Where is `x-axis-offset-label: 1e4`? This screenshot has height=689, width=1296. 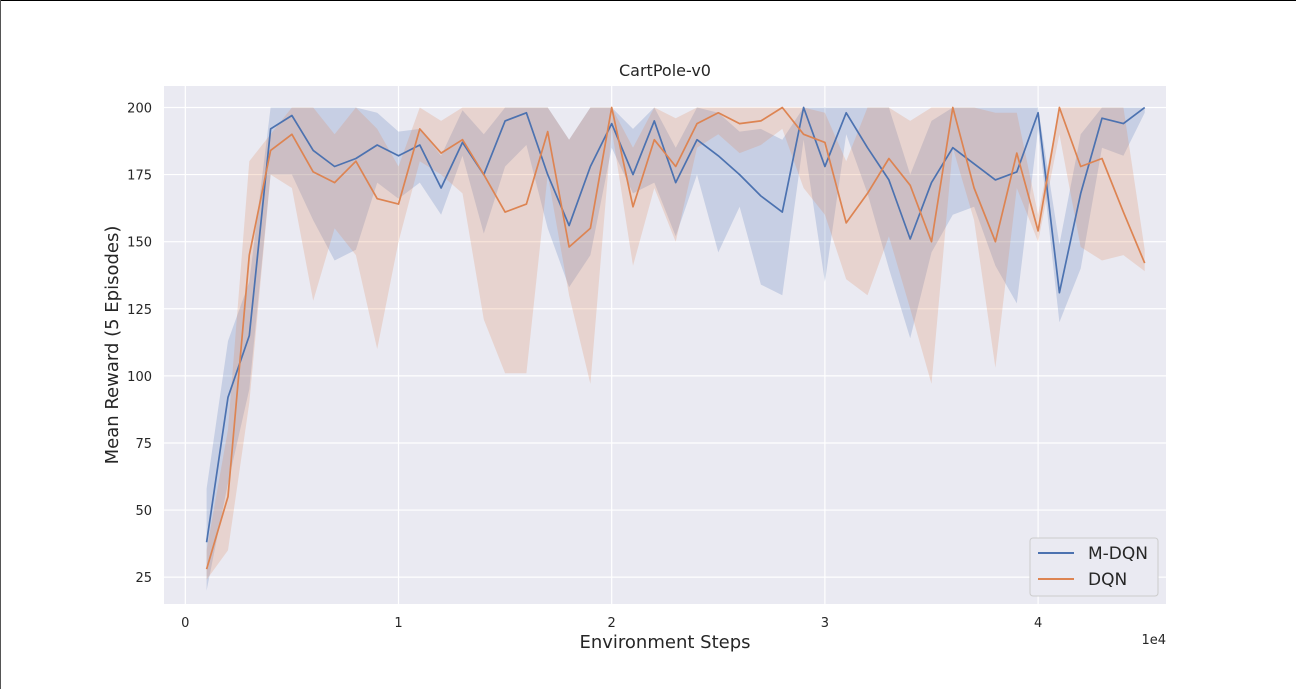 x-axis-offset-label: 1e4 is located at coordinates (1153, 640).